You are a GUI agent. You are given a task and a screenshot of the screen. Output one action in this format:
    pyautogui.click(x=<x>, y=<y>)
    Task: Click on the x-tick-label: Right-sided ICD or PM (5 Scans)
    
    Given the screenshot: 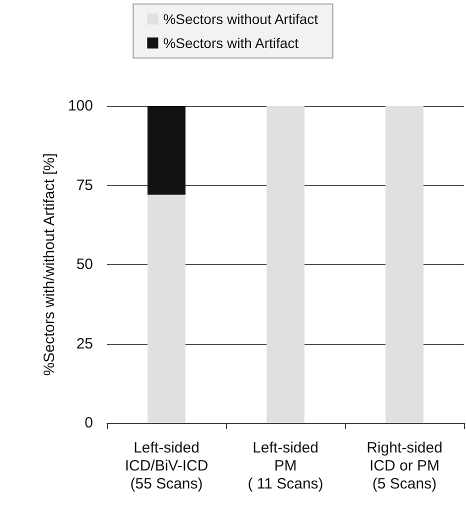 What is the action you would take?
    pyautogui.click(x=404, y=466)
    